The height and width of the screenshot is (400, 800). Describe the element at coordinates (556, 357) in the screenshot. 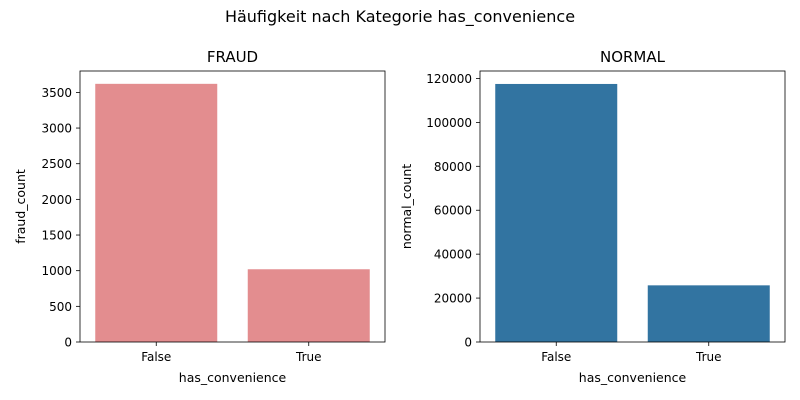

I see `normal-x-tick-label: False` at that location.